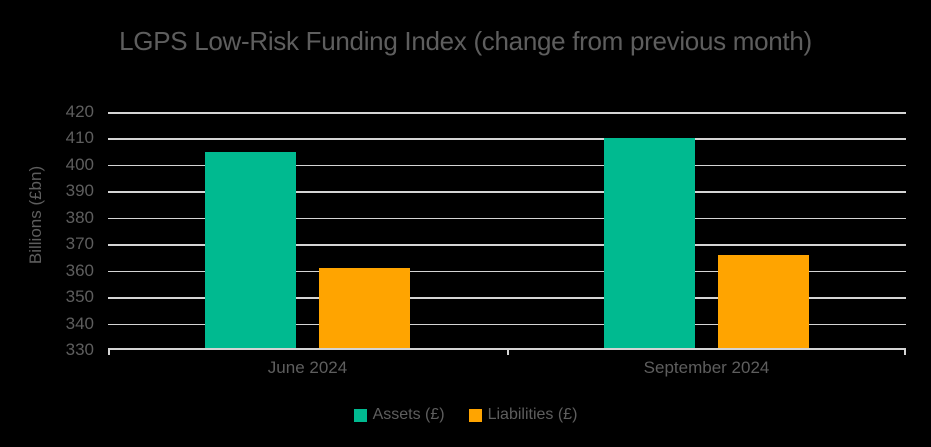 Image resolution: width=931 pixels, height=447 pixels. I want to click on y-tick-label-410: 410, so click(79, 138).